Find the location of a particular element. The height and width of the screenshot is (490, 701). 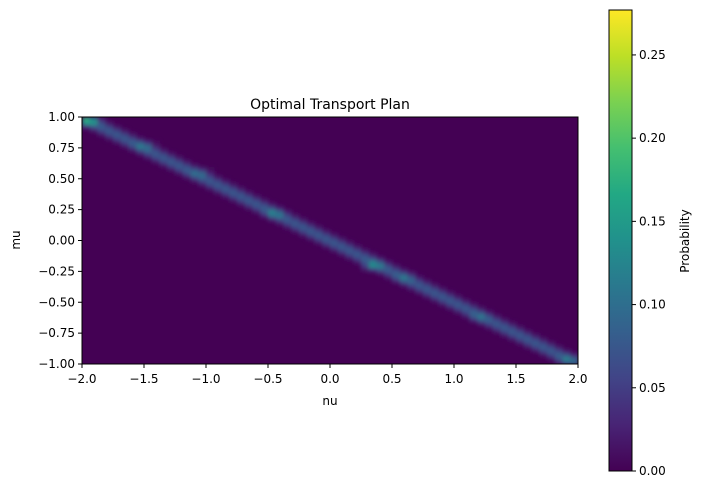

x-tick-label: −0.5 is located at coordinates (267, 379).